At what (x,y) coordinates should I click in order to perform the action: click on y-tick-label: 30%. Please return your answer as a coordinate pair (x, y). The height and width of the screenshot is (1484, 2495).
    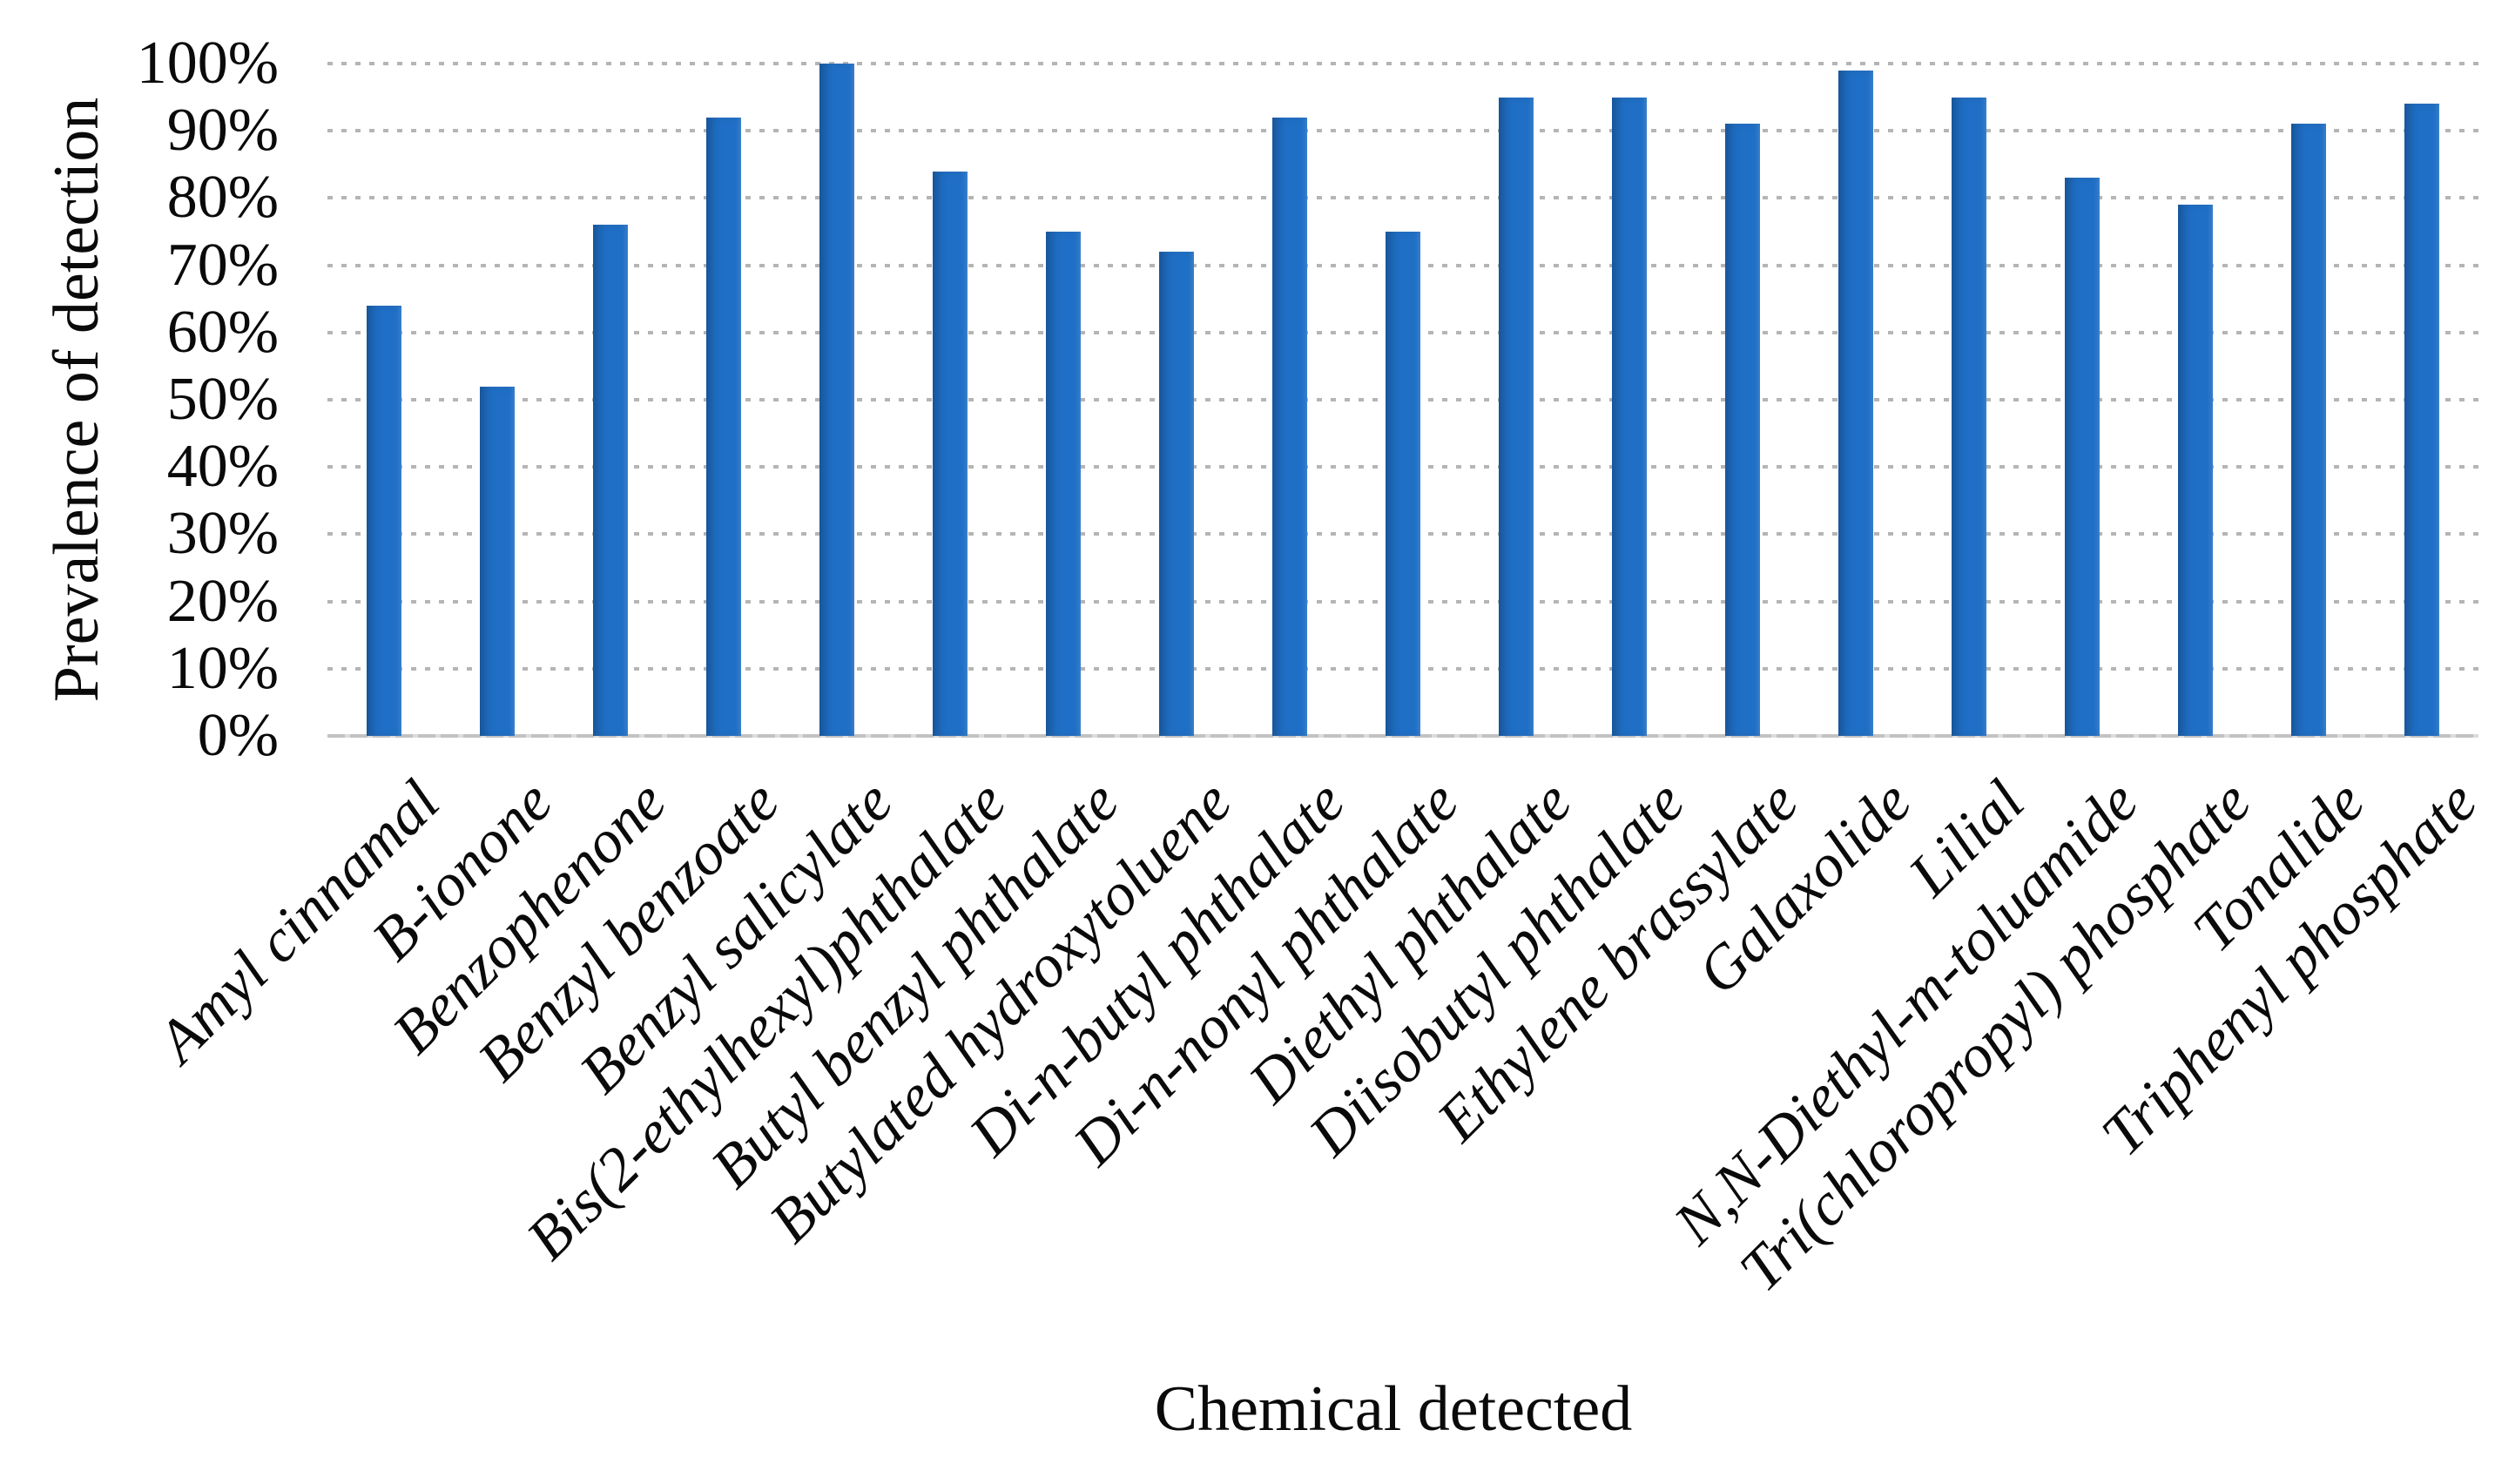
    Looking at the image, I should click on (222, 534).